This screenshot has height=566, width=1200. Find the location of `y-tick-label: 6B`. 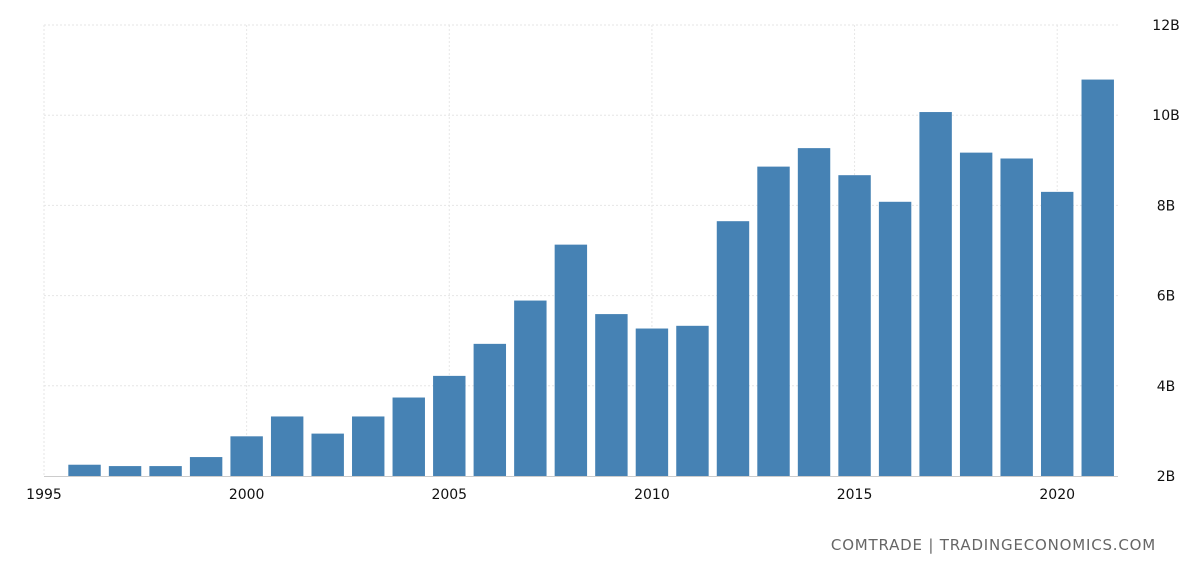

y-tick-label: 6B is located at coordinates (1166, 297).